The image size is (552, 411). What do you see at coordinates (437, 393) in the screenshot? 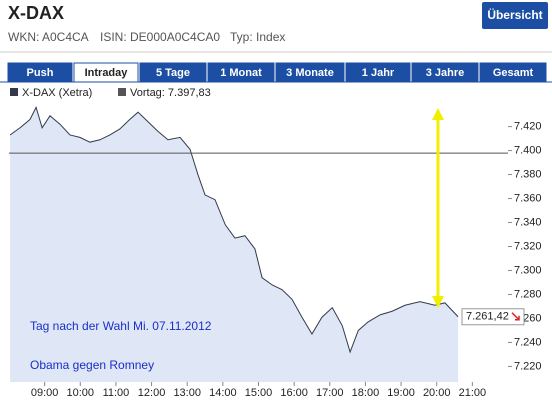
I see `x-tick-label: 20:00` at bounding box center [437, 393].